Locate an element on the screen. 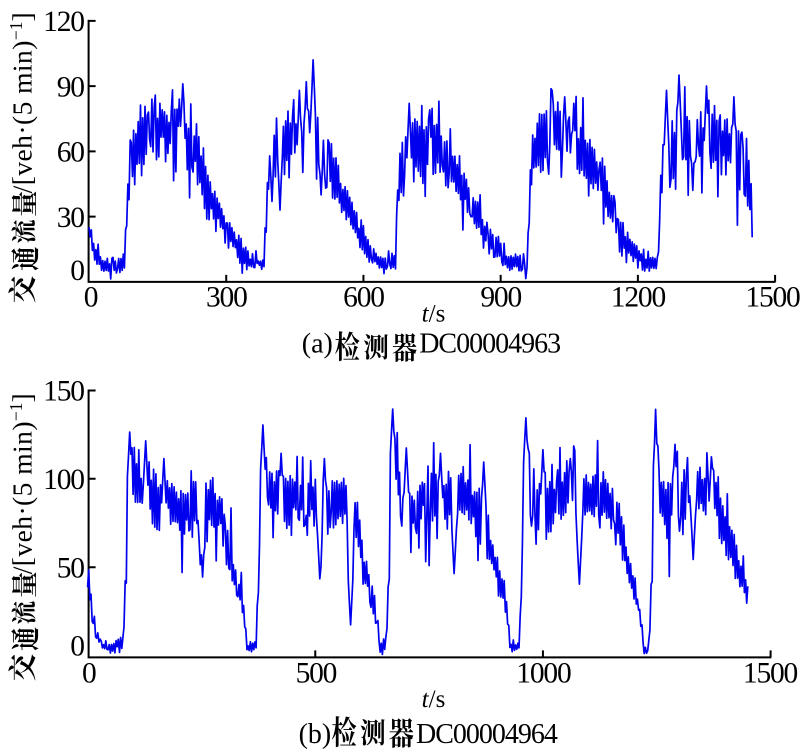 The width and height of the screenshot is (800, 755). svg-text: 500 is located at coordinates (316, 674).